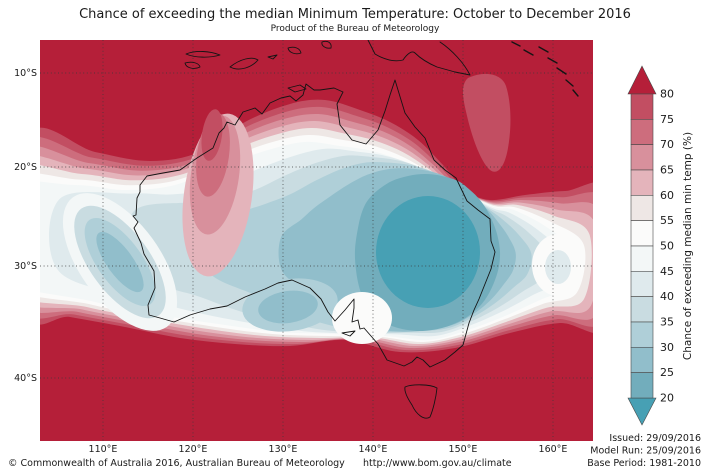 Image resolution: width=708 pixels, height=474 pixels. Describe the element at coordinates (667, 246) in the screenshot. I see `colorbar-tick-50: 50` at that location.